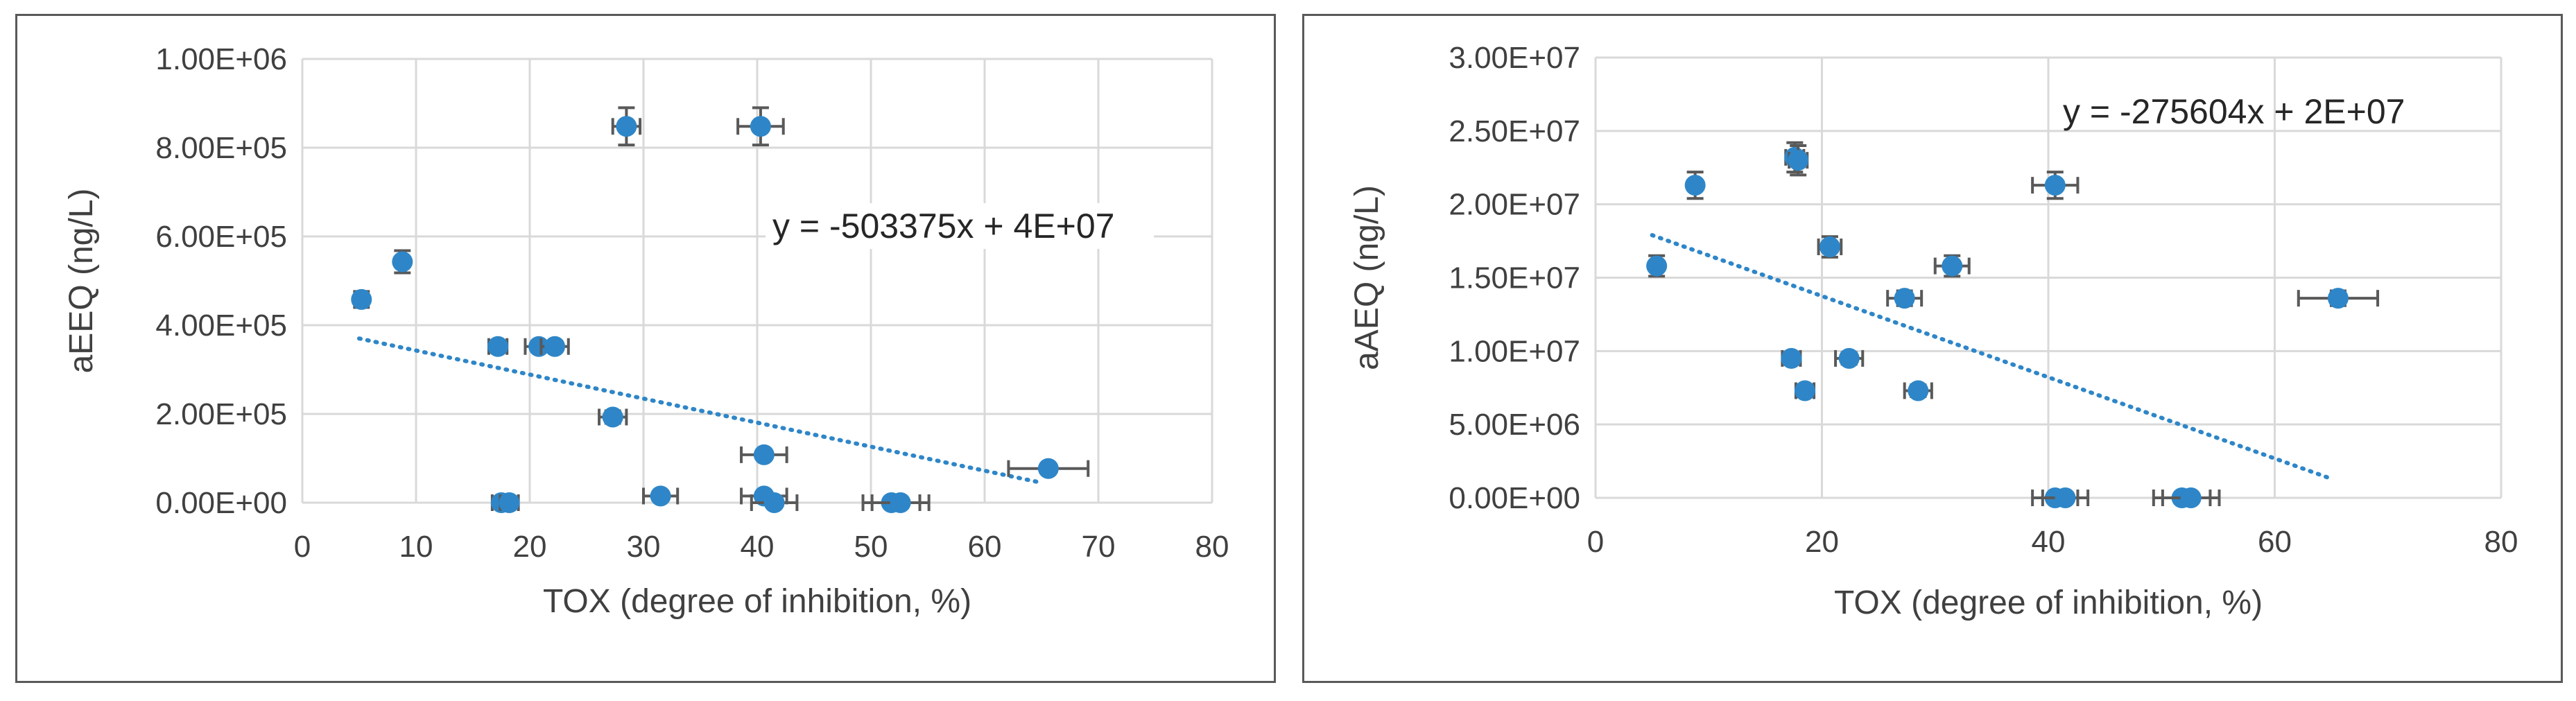 This screenshot has width=2576, height=701. Describe the element at coordinates (1367, 277) in the screenshot. I see `y-axis-title: aAEQ (ng/L)` at that location.